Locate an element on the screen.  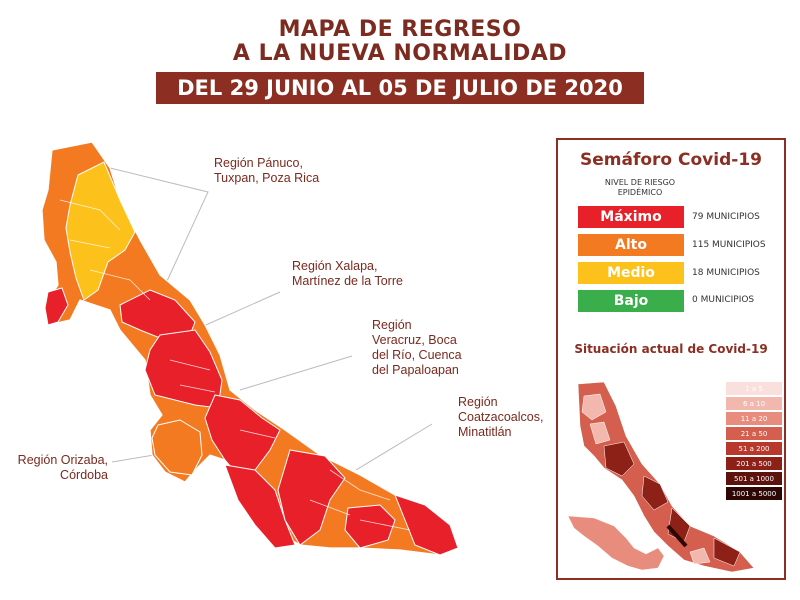
level-bajo: Bajo is located at coordinates (631, 301).